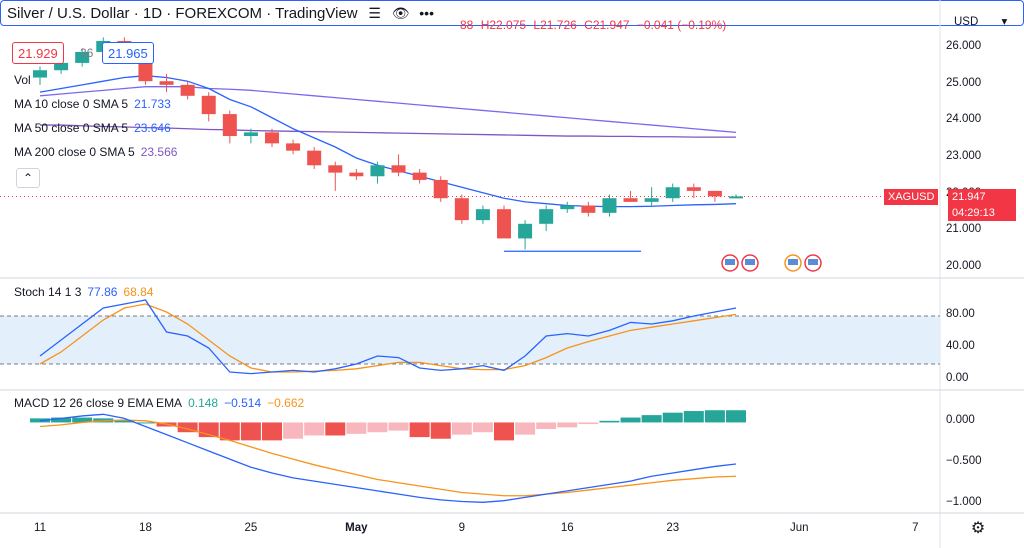 The width and height of the screenshot is (1024, 548). Describe the element at coordinates (92, 128) in the screenshot. I see `ma50-legend: MA 50 close 0 SMA 5 23.646` at that location.